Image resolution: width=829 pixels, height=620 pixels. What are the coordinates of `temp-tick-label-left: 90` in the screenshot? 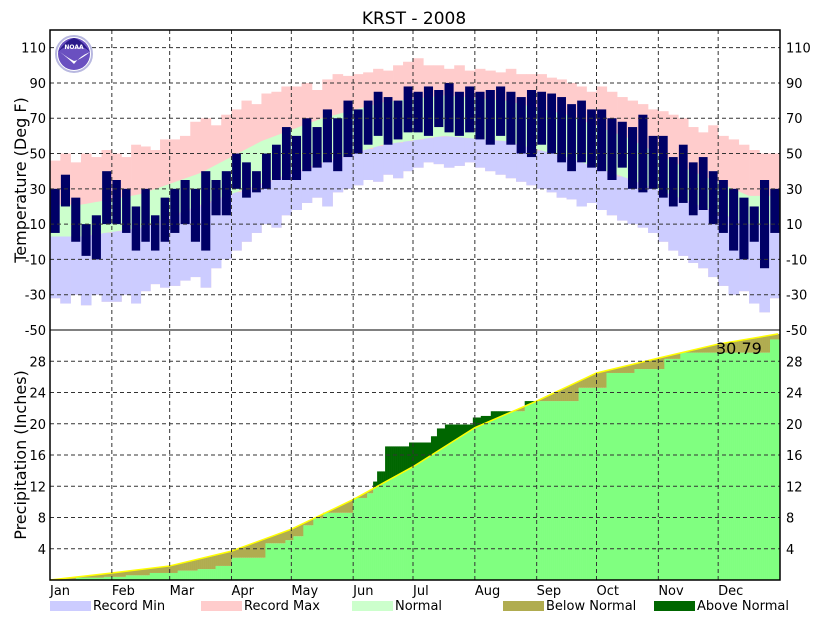 It's located at (37, 84).